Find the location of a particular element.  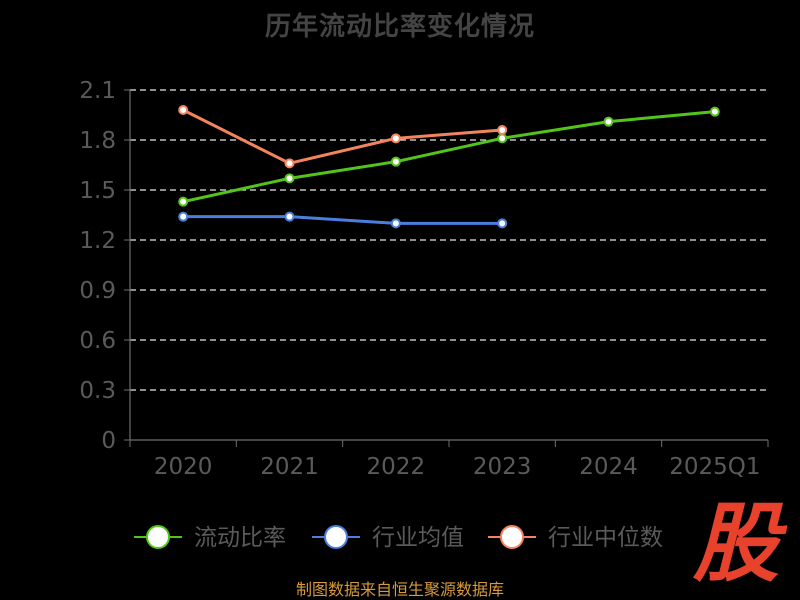

legend: 流动比率 行业均值 行业中位数 is located at coordinates (398, 538).